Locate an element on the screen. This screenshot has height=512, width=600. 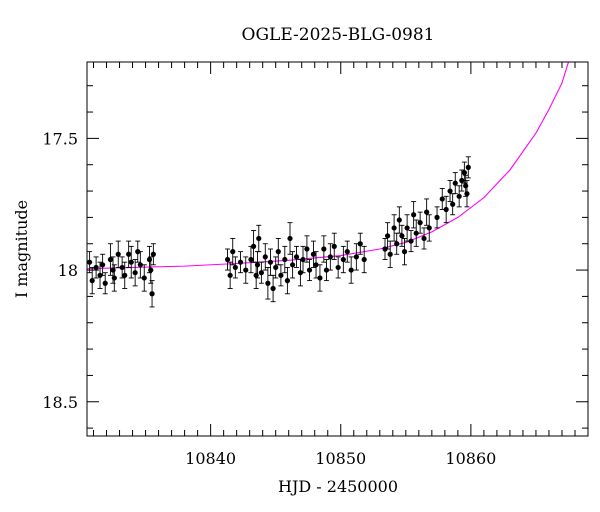
chart-title: OGLE-2025-BLG-0981 is located at coordinates (338, 35).